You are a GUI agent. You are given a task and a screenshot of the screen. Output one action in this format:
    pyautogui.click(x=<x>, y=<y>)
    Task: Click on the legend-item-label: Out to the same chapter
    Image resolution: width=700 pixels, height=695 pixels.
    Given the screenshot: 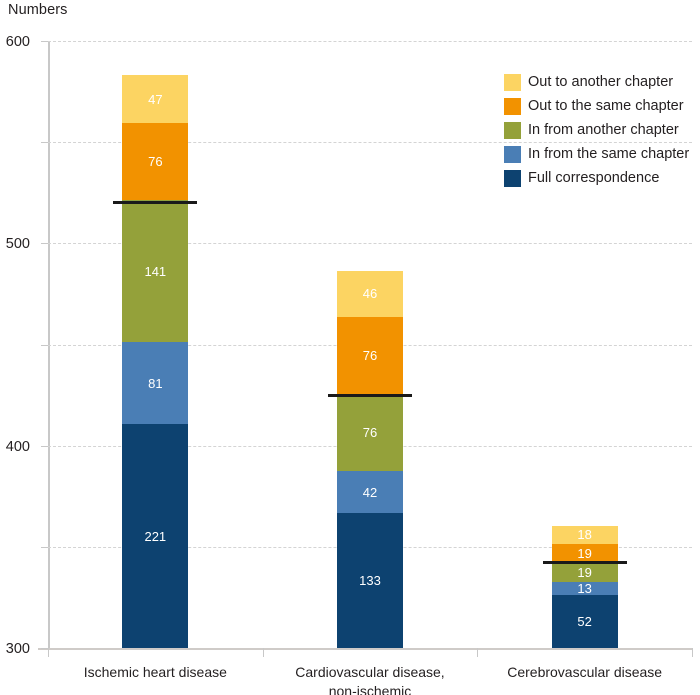 What is the action you would take?
    pyautogui.click(x=606, y=106)
    